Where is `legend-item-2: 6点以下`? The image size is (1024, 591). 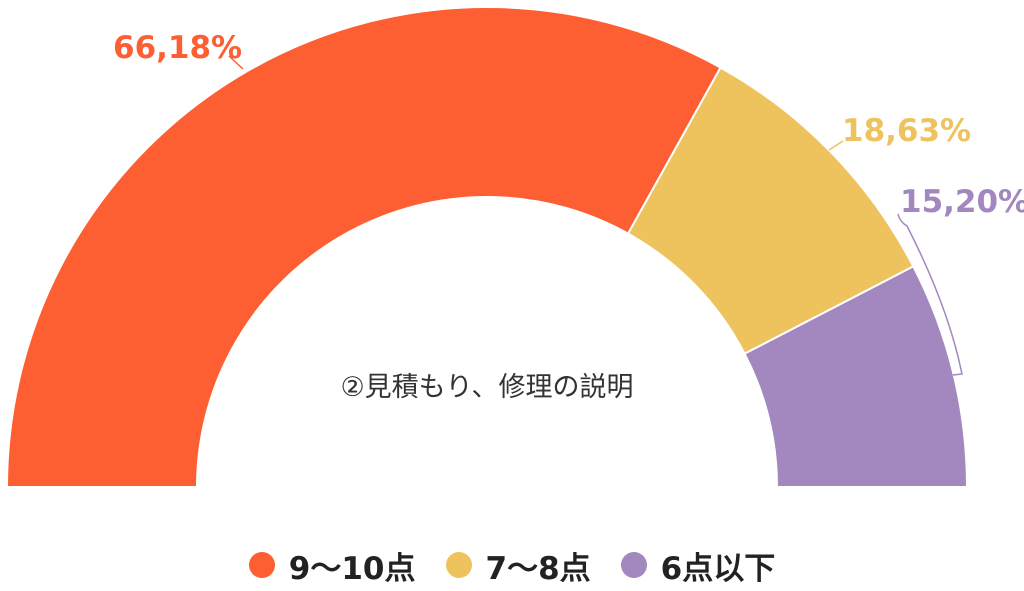
legend-item-2: 6点以下 is located at coordinates (698, 565).